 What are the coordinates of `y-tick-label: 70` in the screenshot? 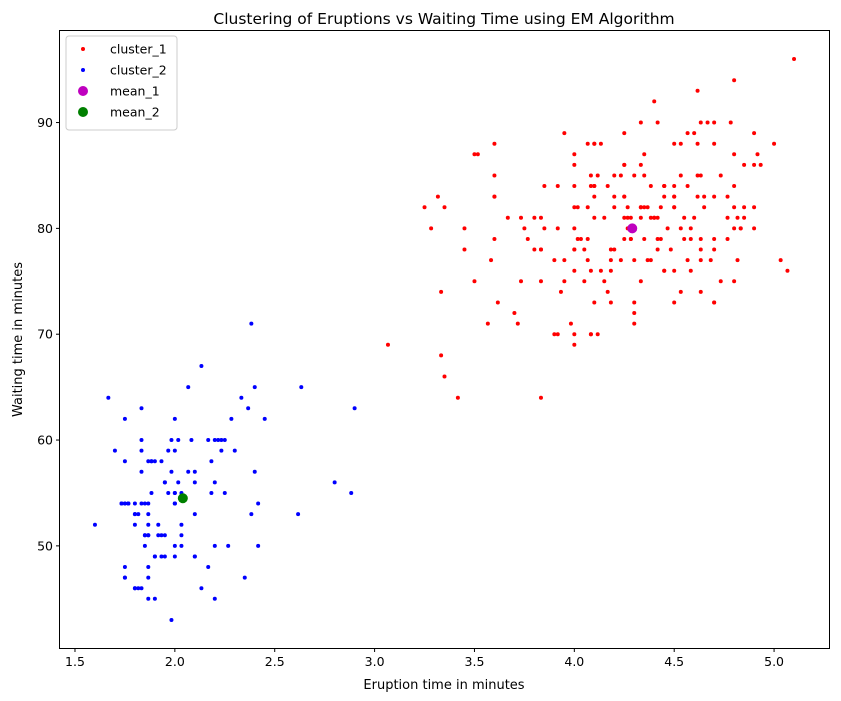 It's located at (45, 334).